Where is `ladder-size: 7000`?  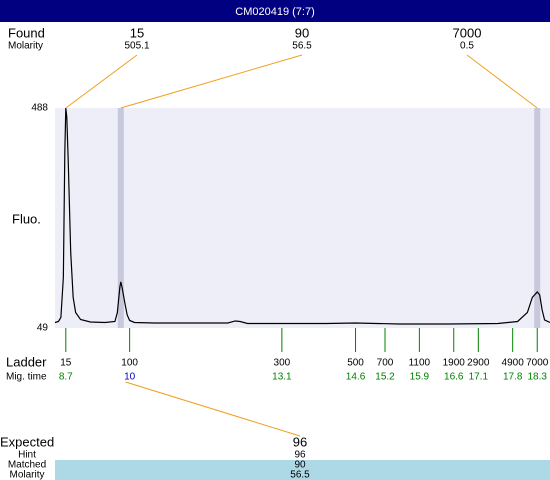
ladder-size: 7000 is located at coordinates (537, 363).